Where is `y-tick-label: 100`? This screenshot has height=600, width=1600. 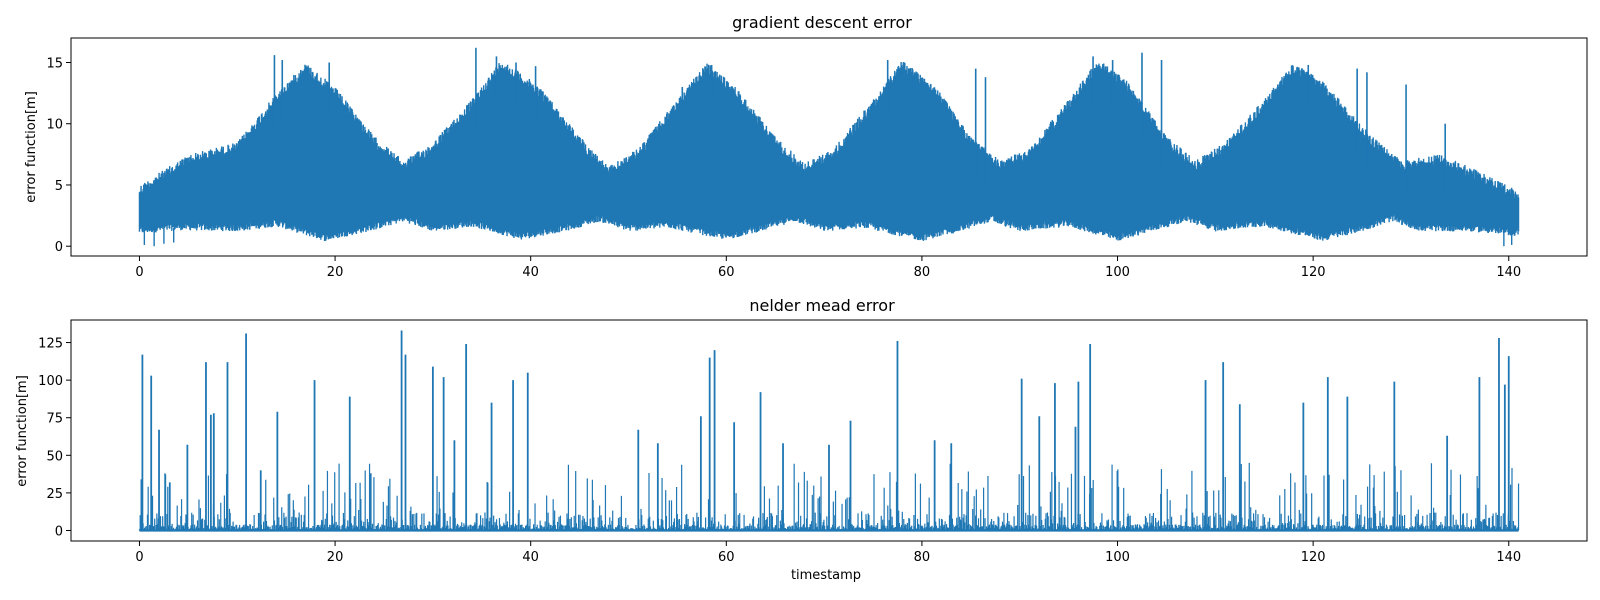
y-tick-label: 100 is located at coordinates (50, 381).